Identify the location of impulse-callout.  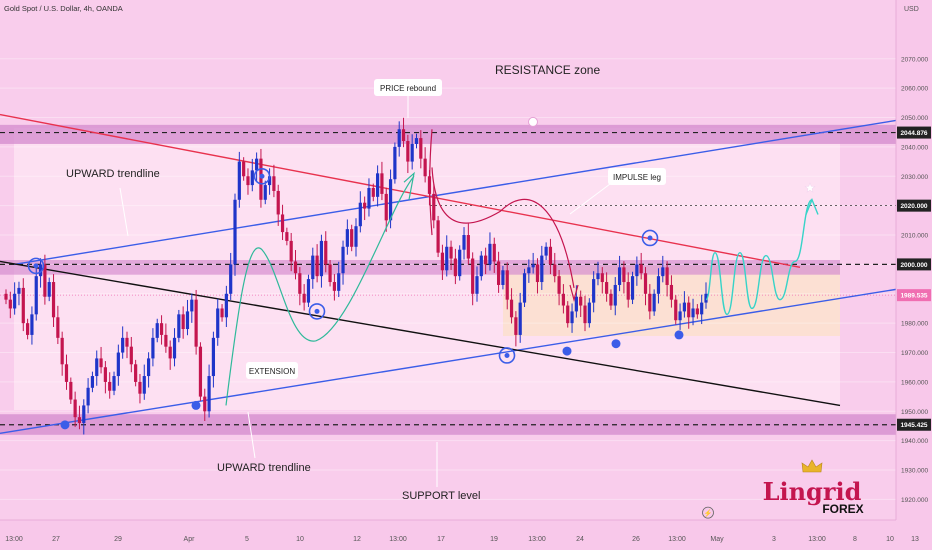
(637, 176).